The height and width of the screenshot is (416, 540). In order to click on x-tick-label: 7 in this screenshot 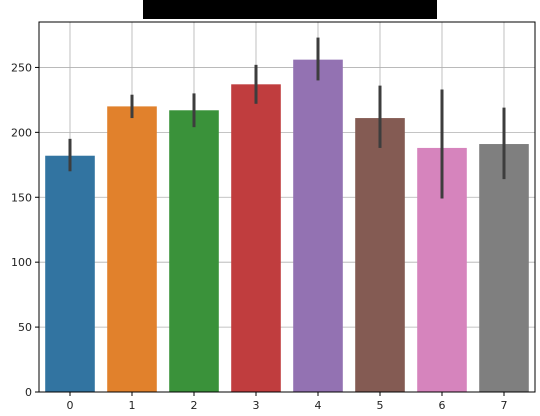, I will do `click(504, 405)`.